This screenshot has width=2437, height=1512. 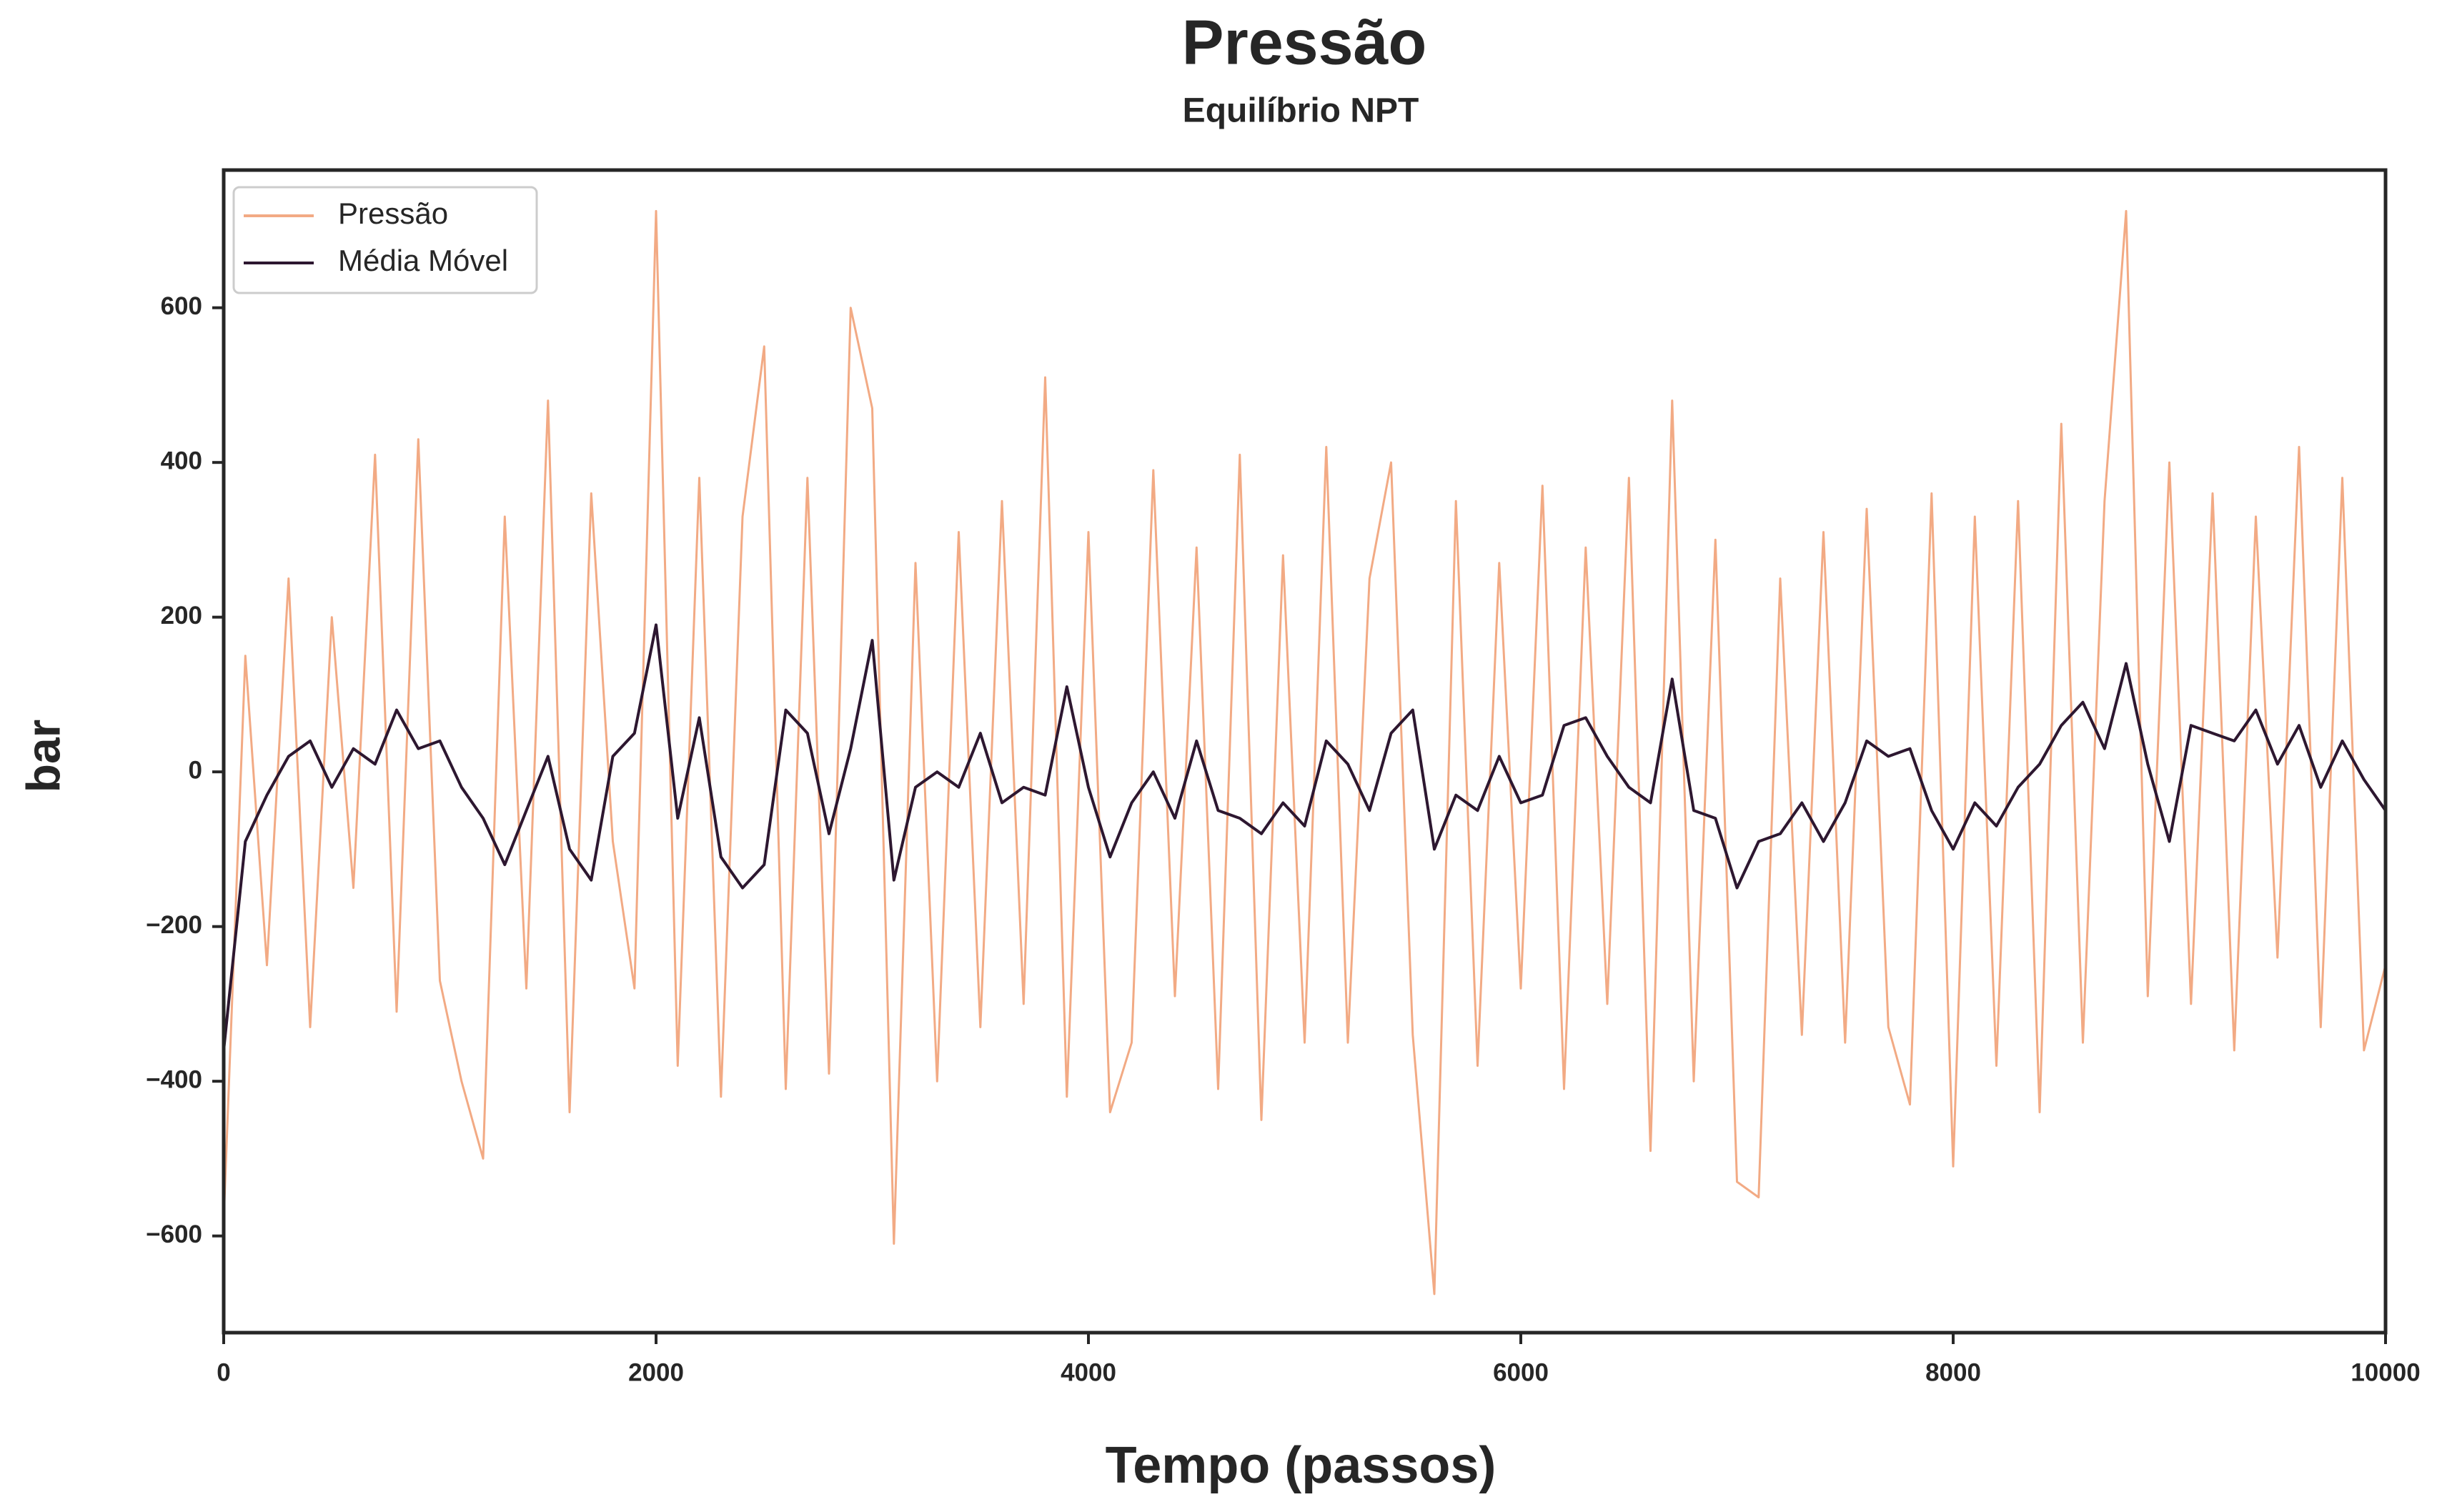 What do you see at coordinates (1304, 42) in the screenshot?
I see `chart-title: Pressão` at bounding box center [1304, 42].